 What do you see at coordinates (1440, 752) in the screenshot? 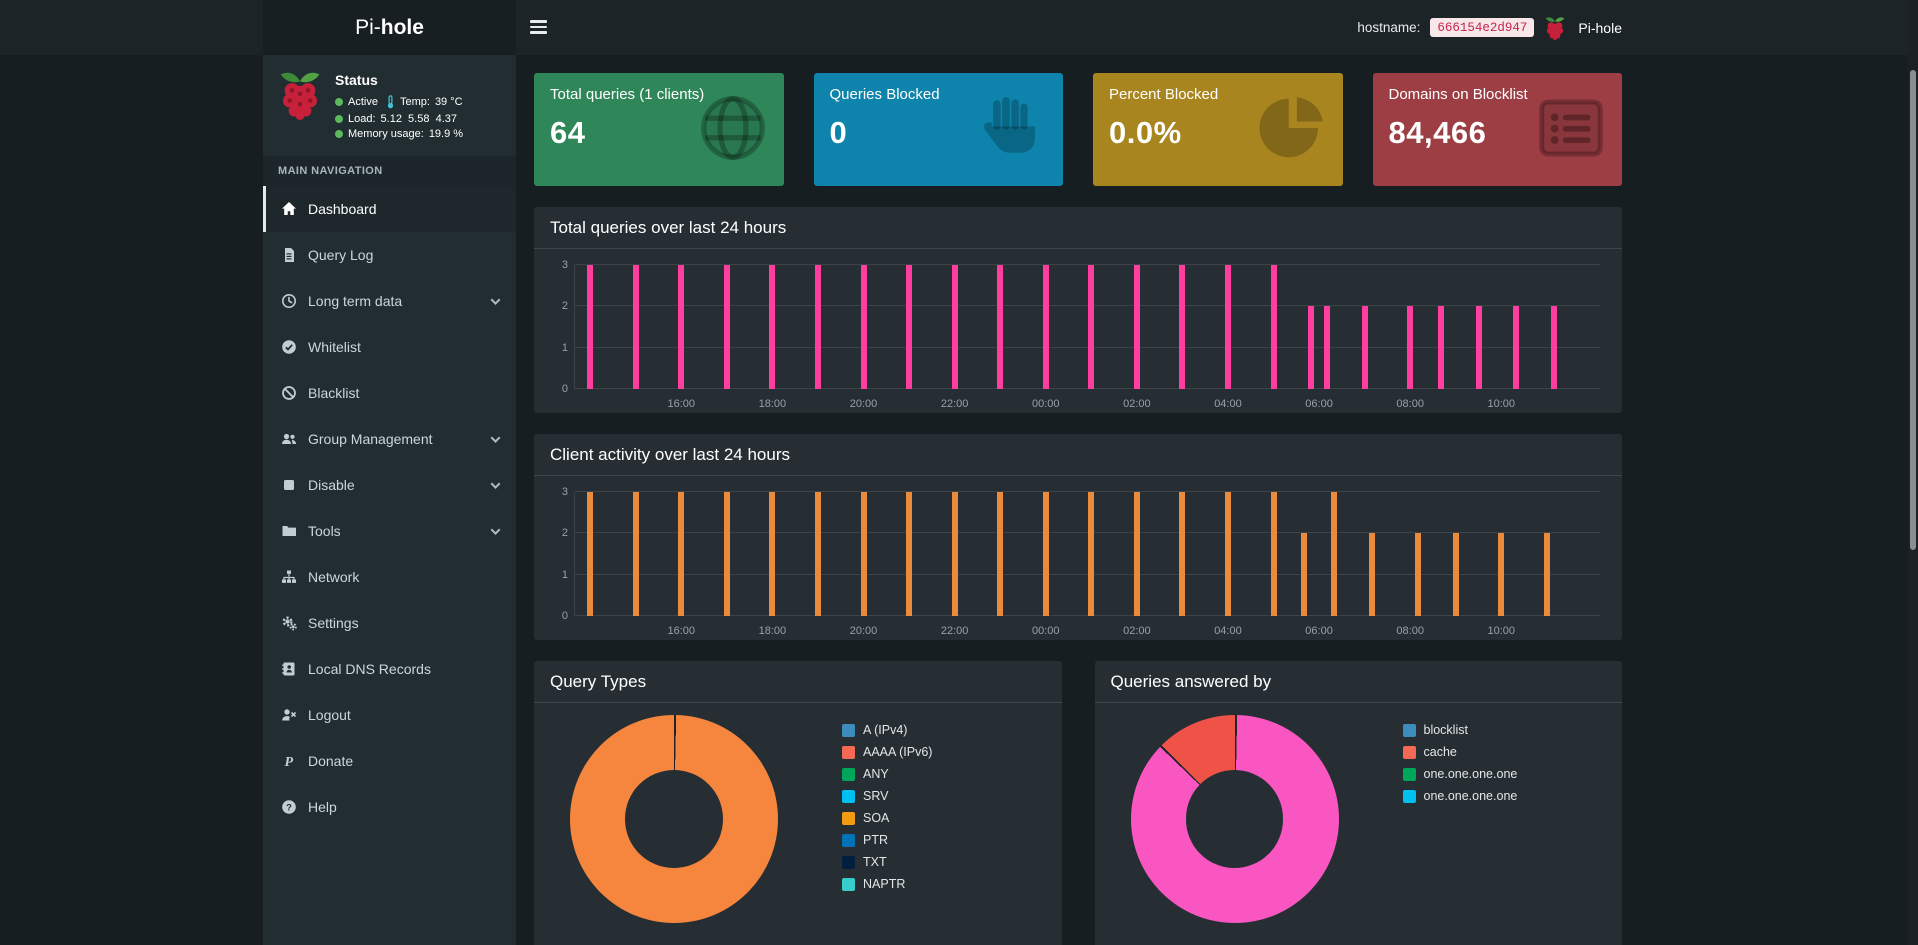
I see `legend-label: cache` at bounding box center [1440, 752].